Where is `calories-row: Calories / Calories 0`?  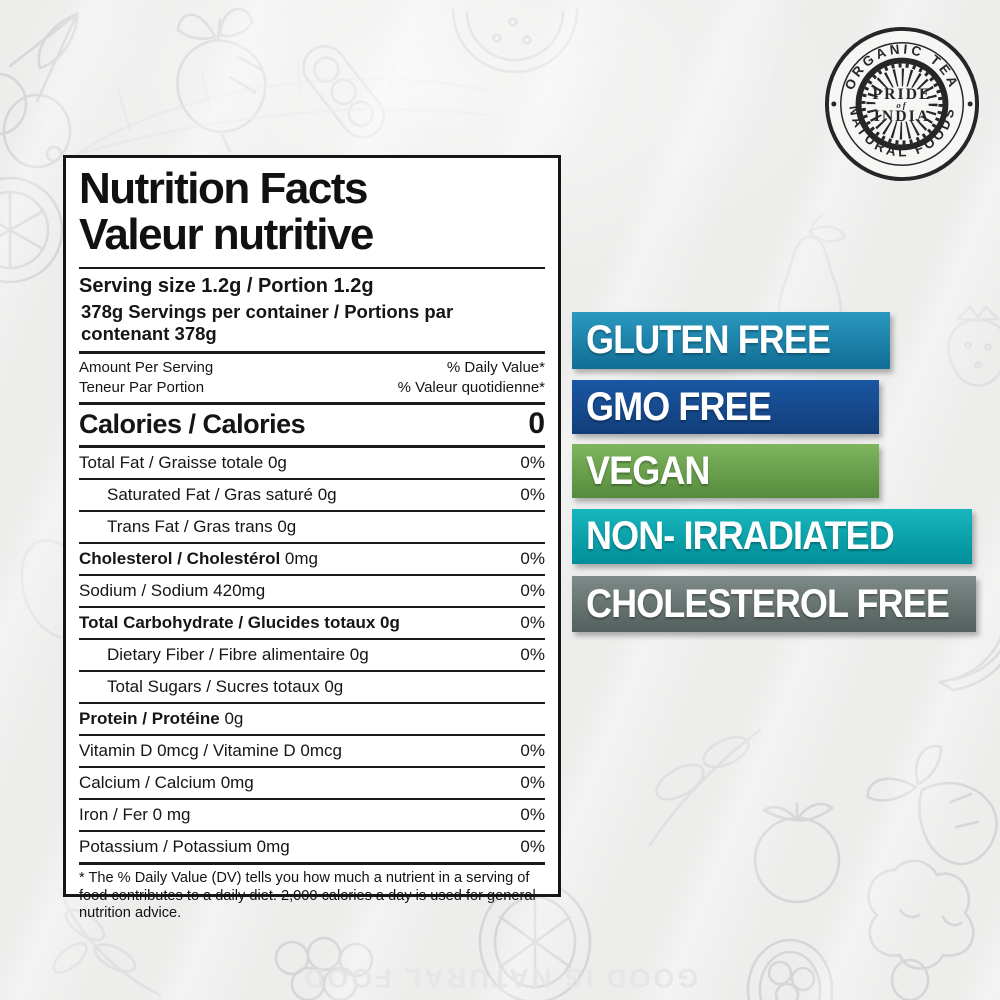 calories-row: Calories / Calories 0 is located at coordinates (312, 424).